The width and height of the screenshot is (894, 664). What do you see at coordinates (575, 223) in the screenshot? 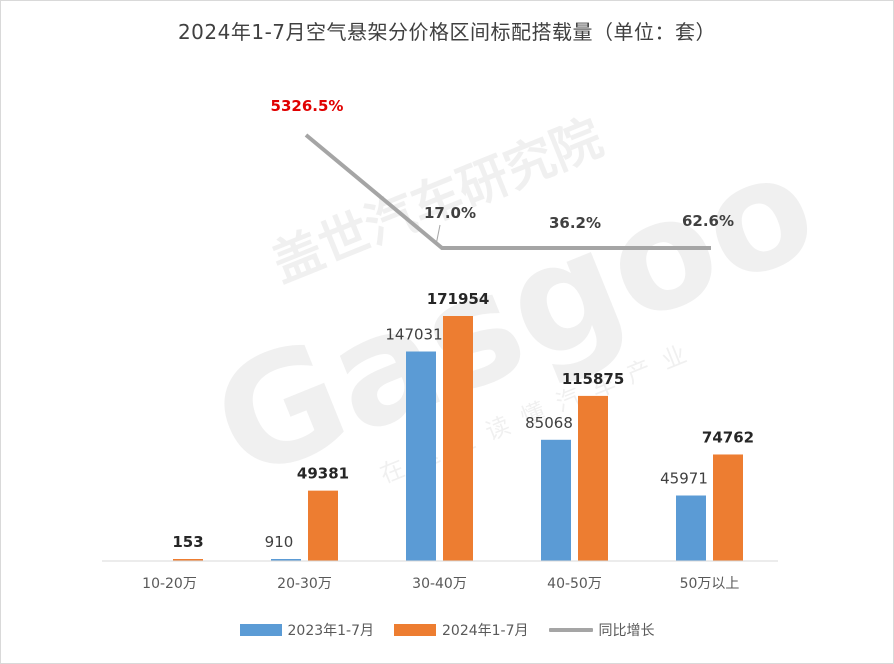
I see `growth-value-label: 36.2%` at bounding box center [575, 223].